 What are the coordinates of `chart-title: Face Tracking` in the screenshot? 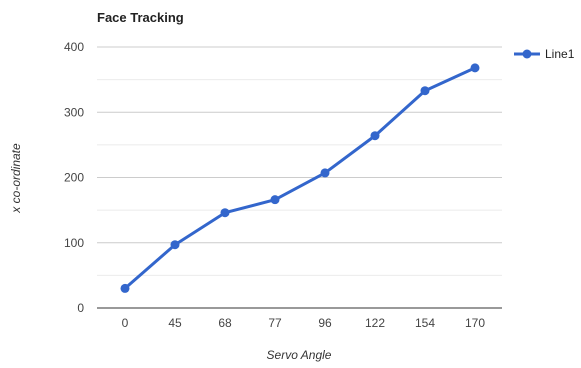 It's located at (140, 17).